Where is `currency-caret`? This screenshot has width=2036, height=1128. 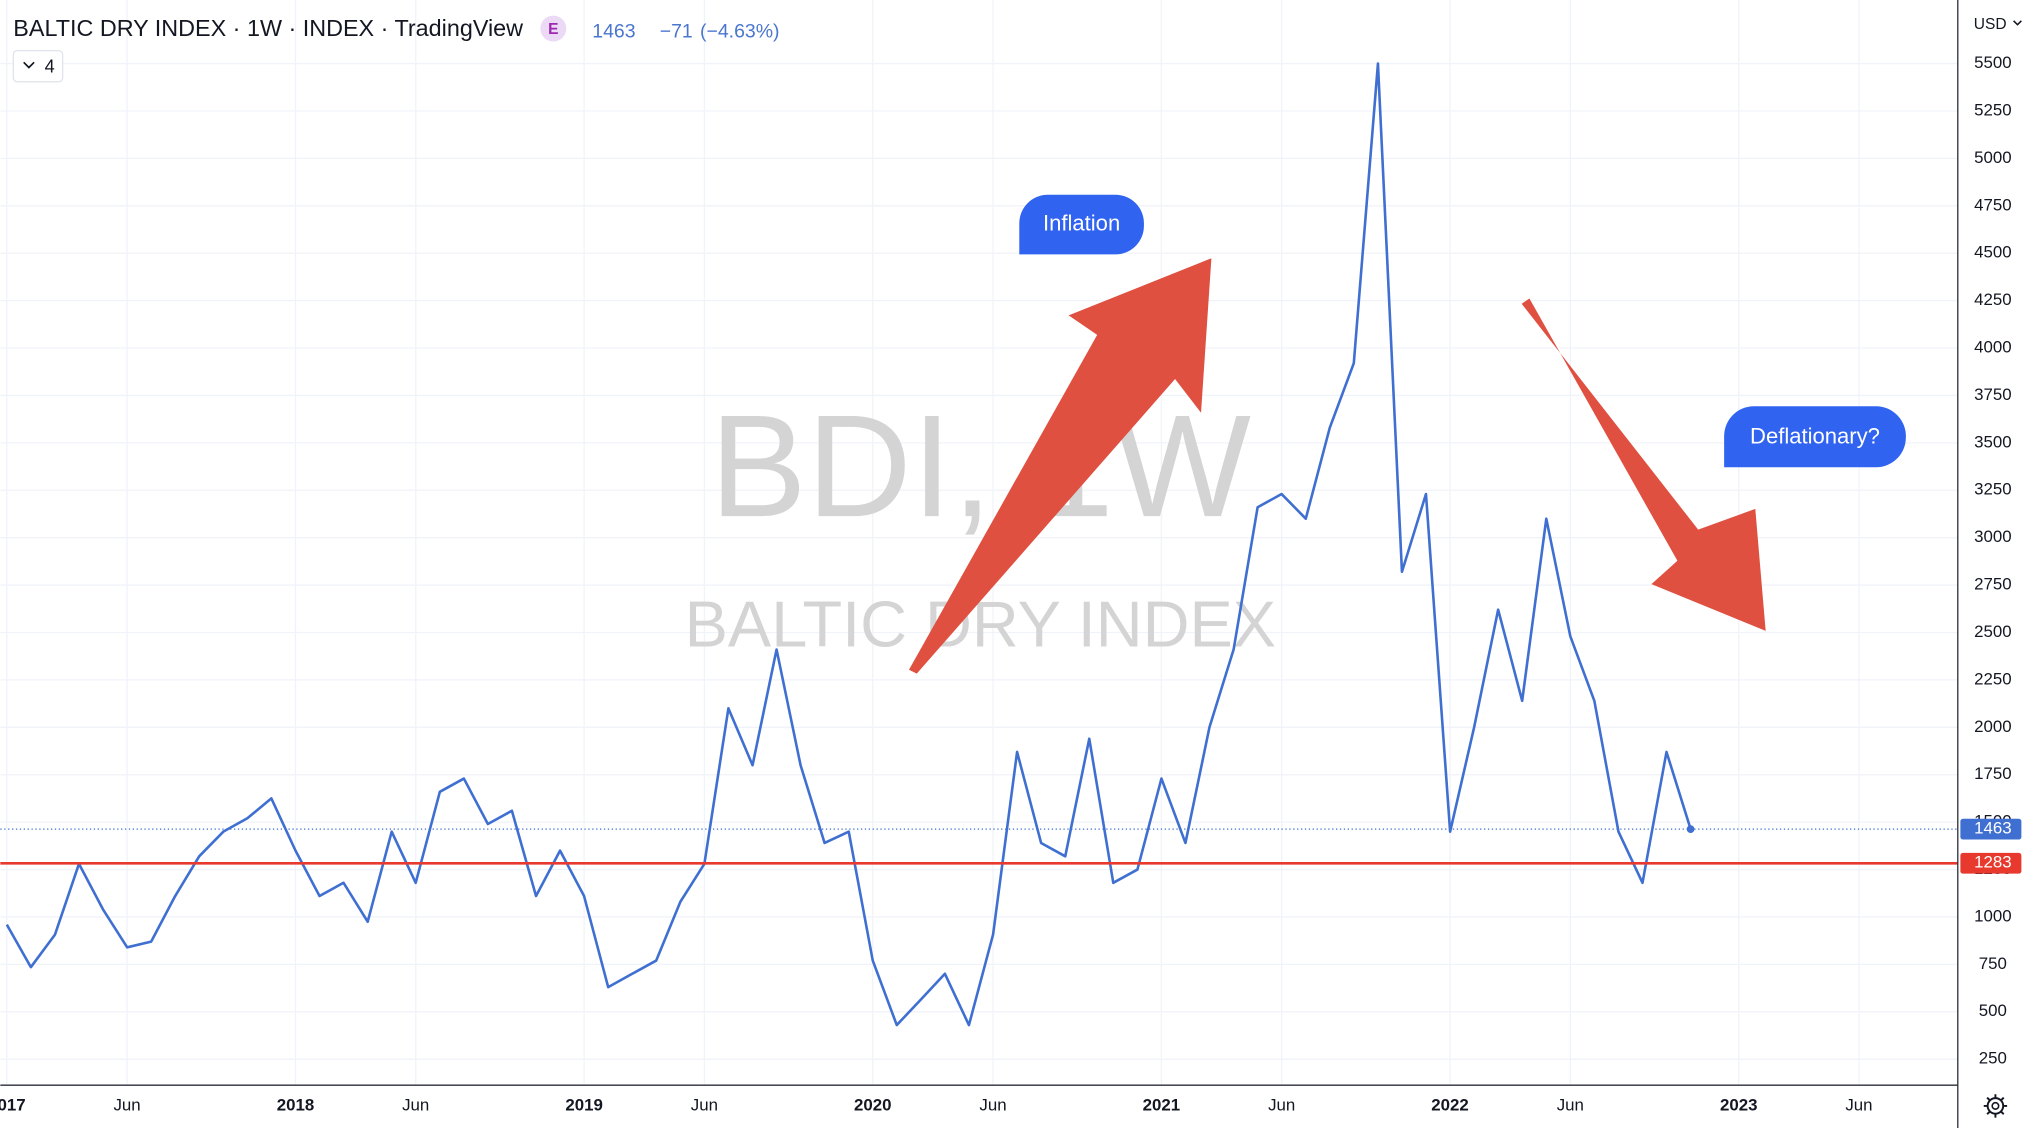
currency-caret is located at coordinates (2017, 23).